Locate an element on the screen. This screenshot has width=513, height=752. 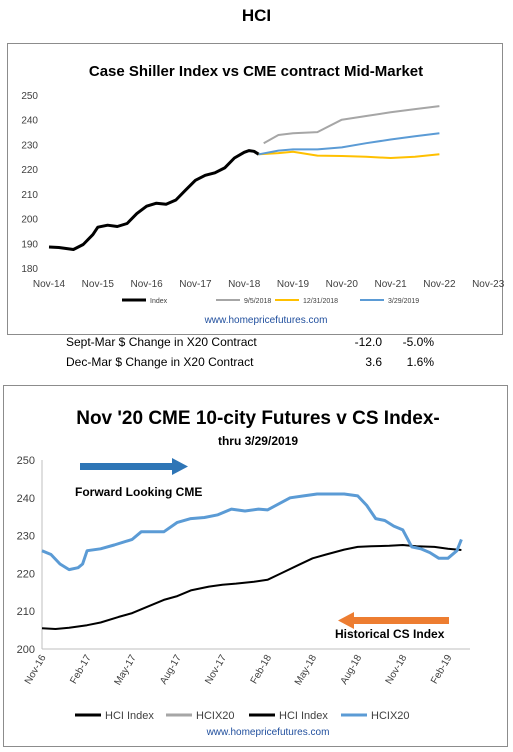
forward-arrow-head is located at coordinates (180, 466).